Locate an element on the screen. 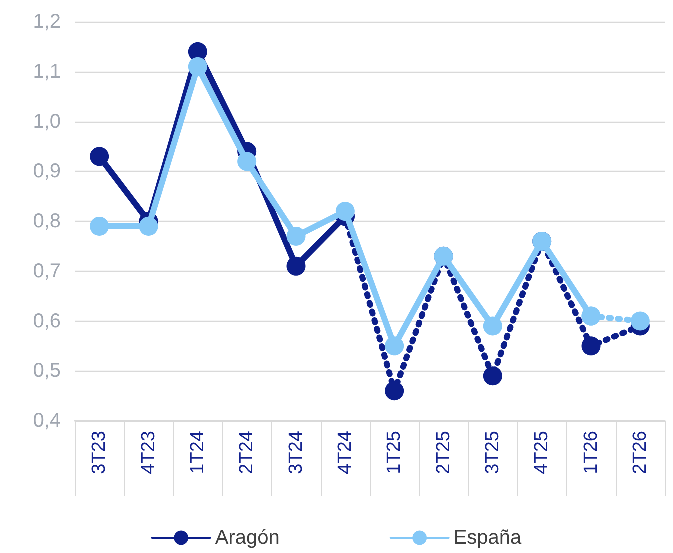  x-tick-label: 2T26 is located at coordinates (640, 452).